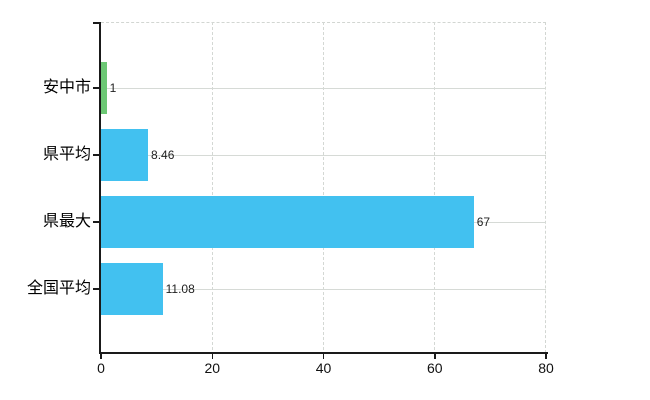 Image resolution: width=650 pixels, height=400 pixels. I want to click on y-axis-end-tick, so click(97, 23).